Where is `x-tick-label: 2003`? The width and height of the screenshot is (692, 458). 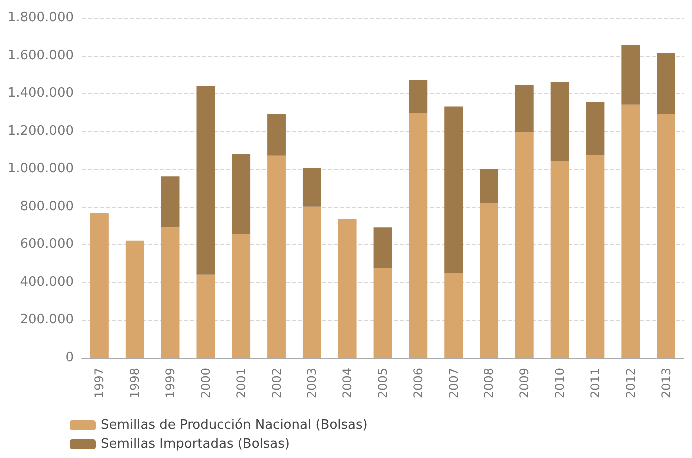 x-tick-label: 2003 is located at coordinates (312, 383).